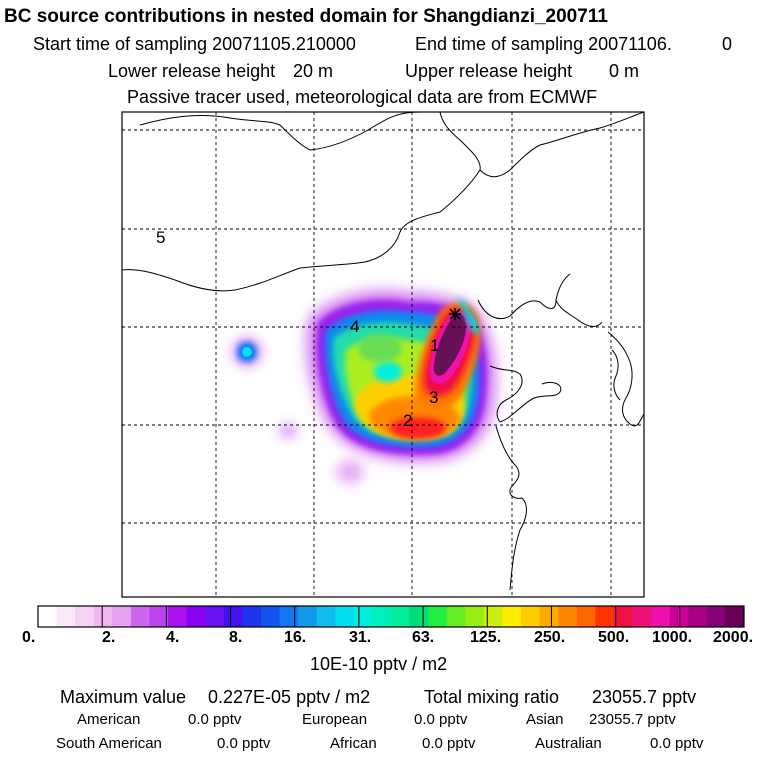  I want to click on region-label-3: 3, so click(434, 397).